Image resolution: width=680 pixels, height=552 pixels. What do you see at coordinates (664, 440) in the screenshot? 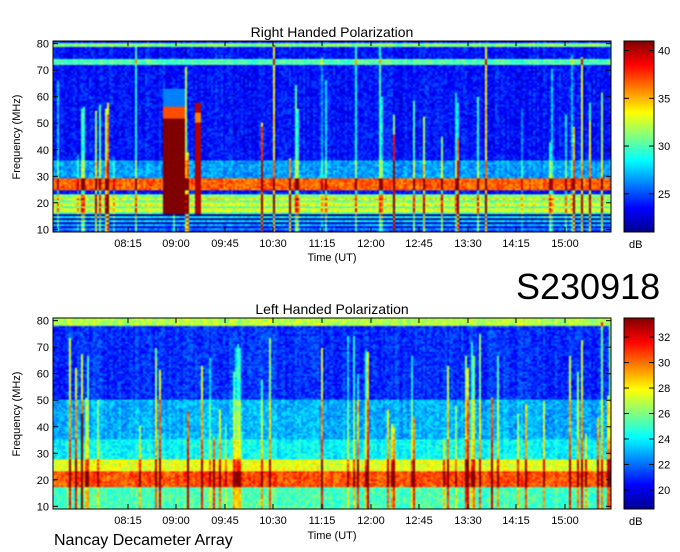
I see `colorbar-tick-label: 24` at bounding box center [664, 440].